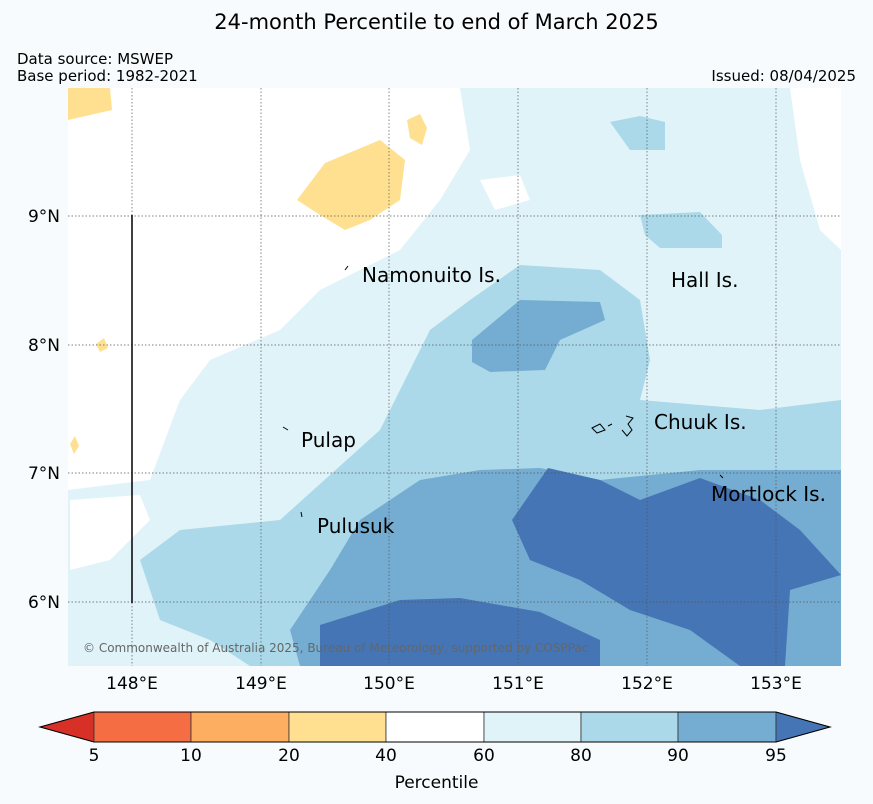 This screenshot has height=804, width=873. Describe the element at coordinates (681, 230) in the screenshot. I see `percentile-band-80-90-hall` at that location.